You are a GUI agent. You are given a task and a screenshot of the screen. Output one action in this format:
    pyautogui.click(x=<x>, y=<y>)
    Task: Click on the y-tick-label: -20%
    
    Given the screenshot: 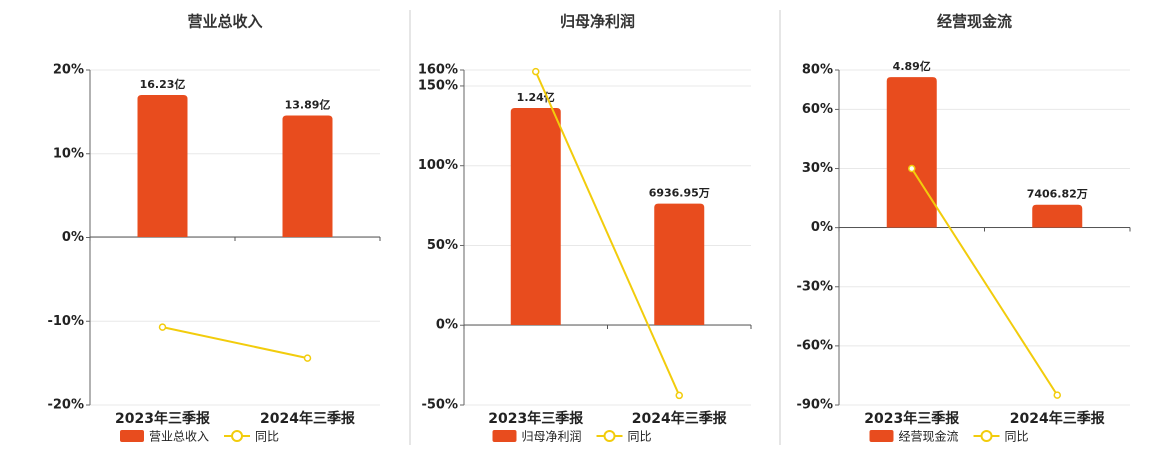 What is the action you would take?
    pyautogui.click(x=65, y=405)
    